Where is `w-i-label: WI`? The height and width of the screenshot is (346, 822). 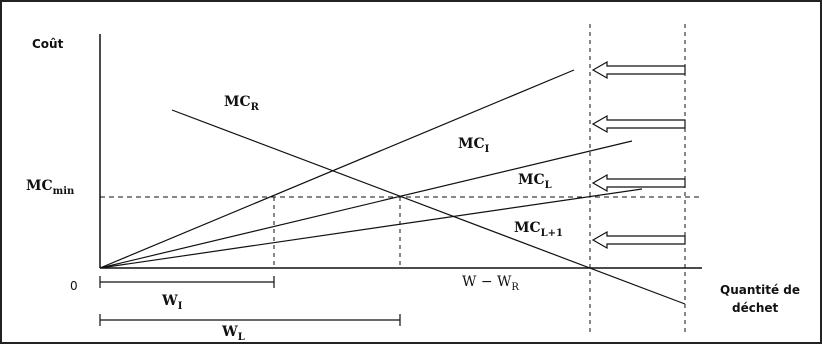 w-i-label: WI is located at coordinates (172, 302).